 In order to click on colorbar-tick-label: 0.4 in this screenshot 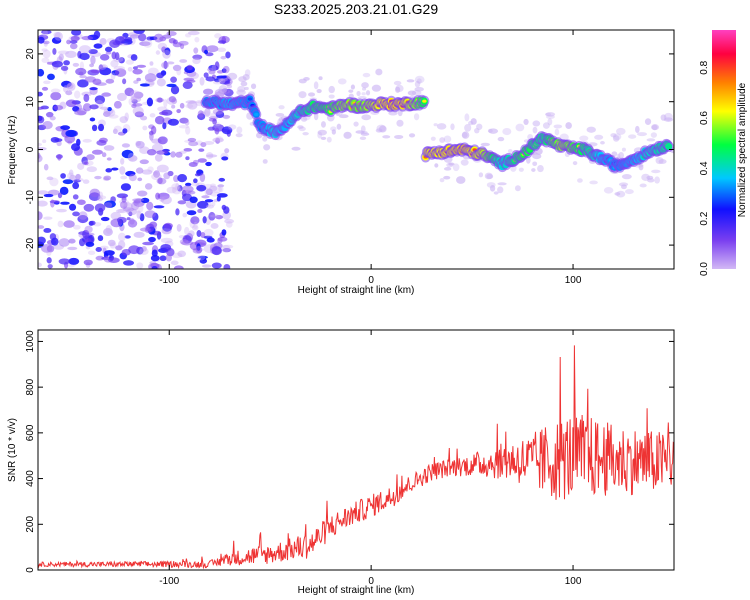, I will do `click(704, 168)`.